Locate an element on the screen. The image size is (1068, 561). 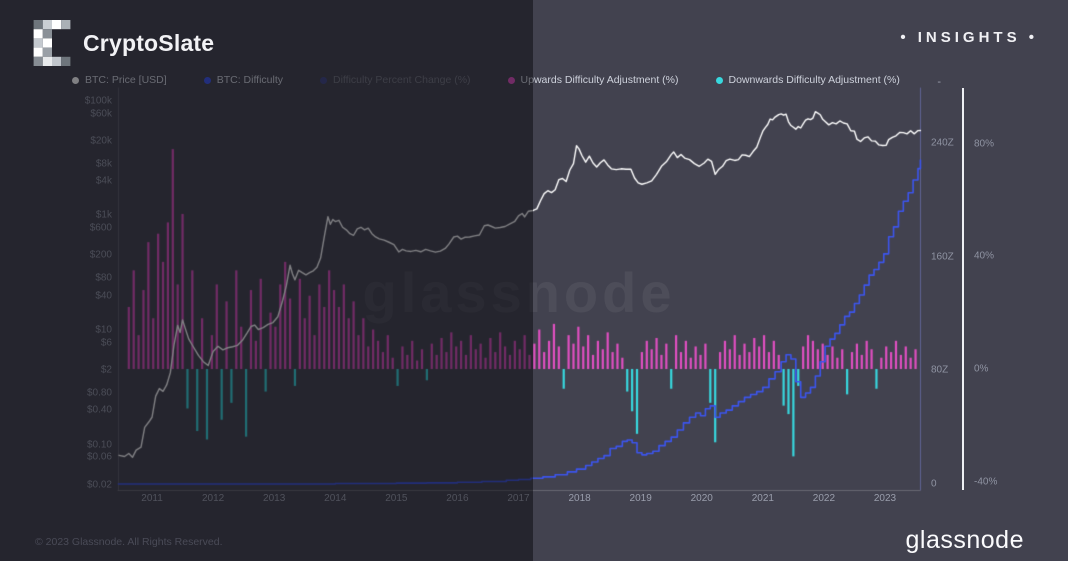
legend-item-btc-price-usd: BTC: Price [USD] is located at coordinates (119, 80).